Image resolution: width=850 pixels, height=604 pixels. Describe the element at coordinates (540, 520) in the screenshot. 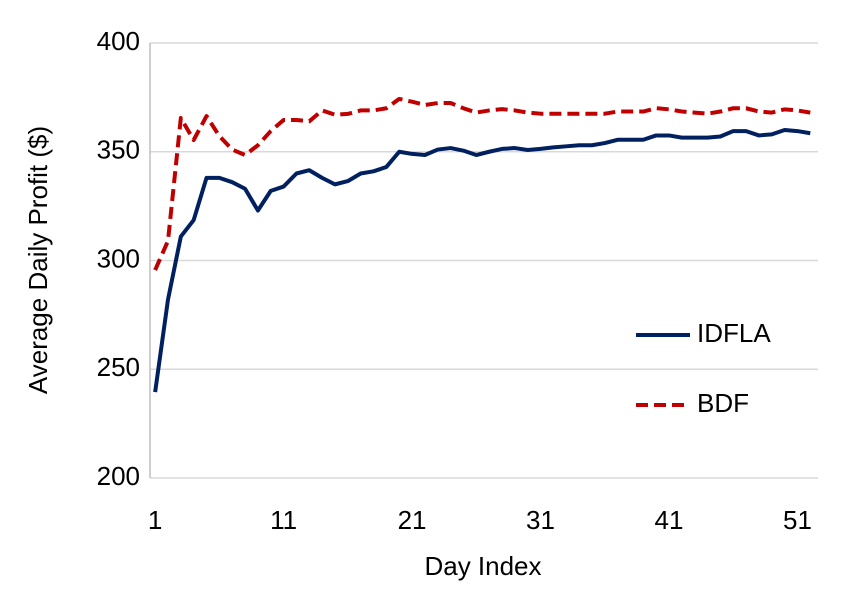

I see `x-tick-label: 31` at that location.